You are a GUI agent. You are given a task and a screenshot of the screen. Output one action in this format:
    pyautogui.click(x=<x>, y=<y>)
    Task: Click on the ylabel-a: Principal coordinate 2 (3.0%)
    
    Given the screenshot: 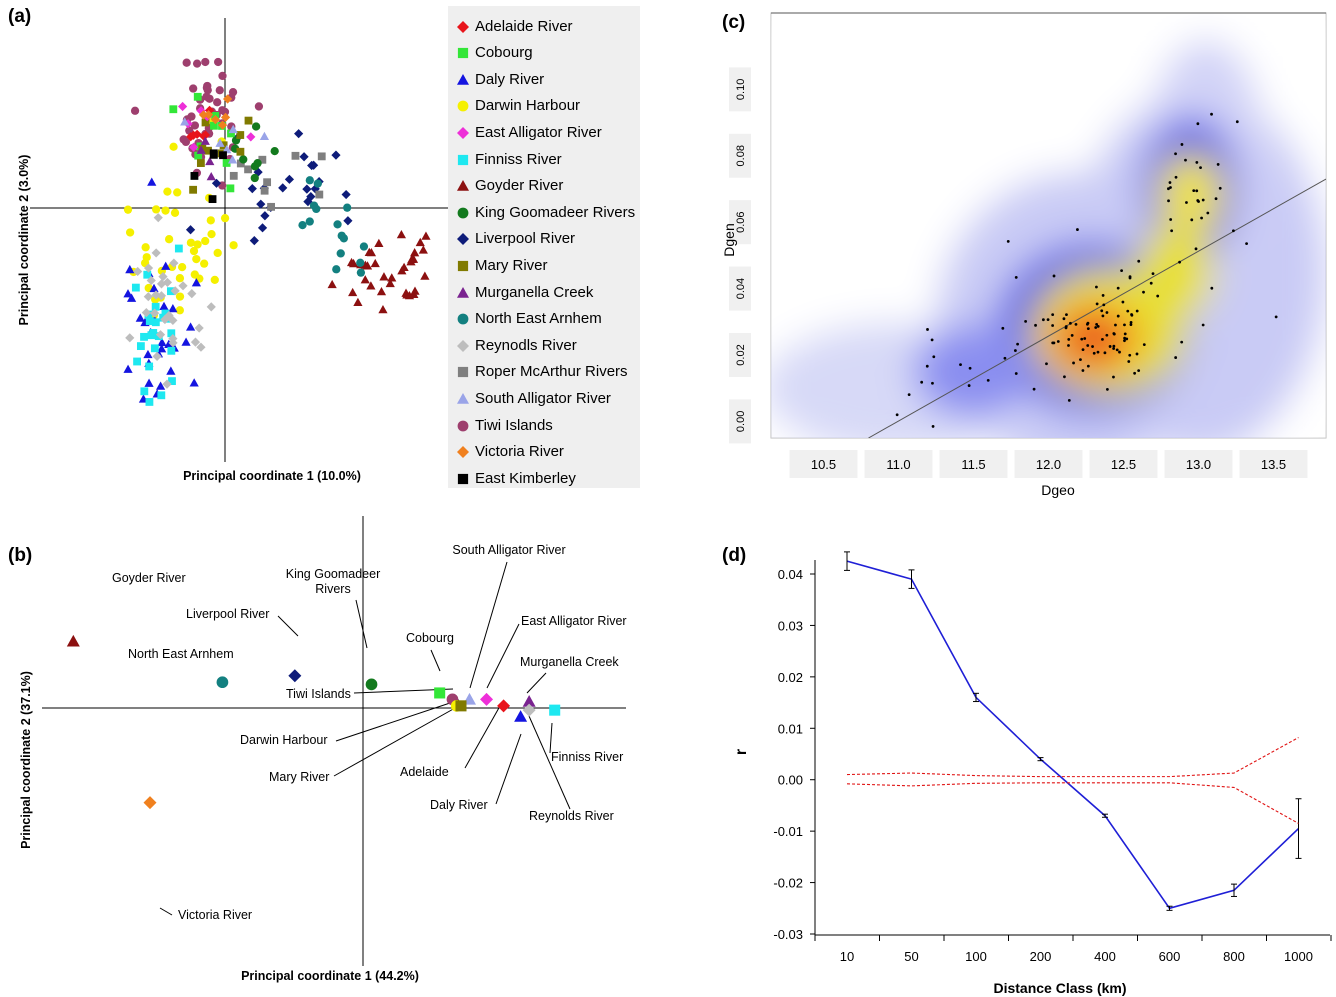 What is the action you would take?
    pyautogui.click(x=24, y=240)
    